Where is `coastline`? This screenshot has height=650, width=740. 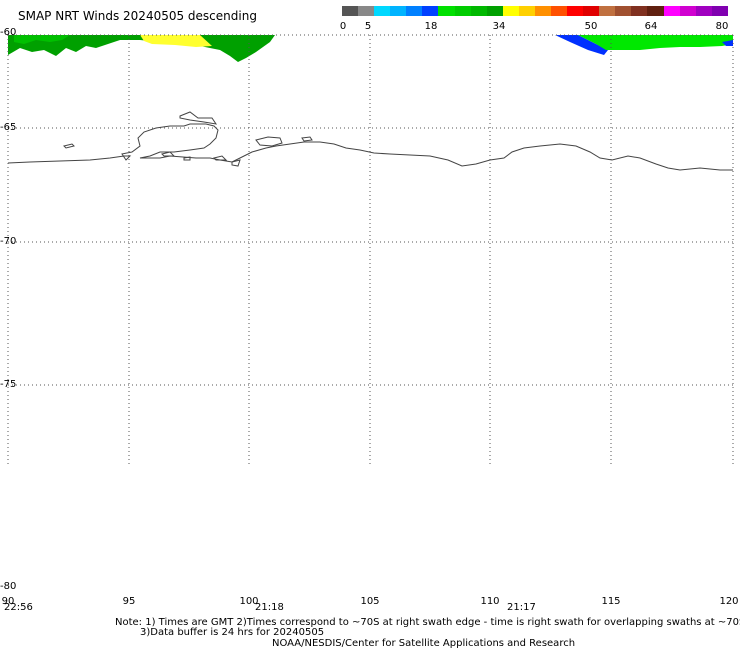
coastline is located at coordinates (370, 141).